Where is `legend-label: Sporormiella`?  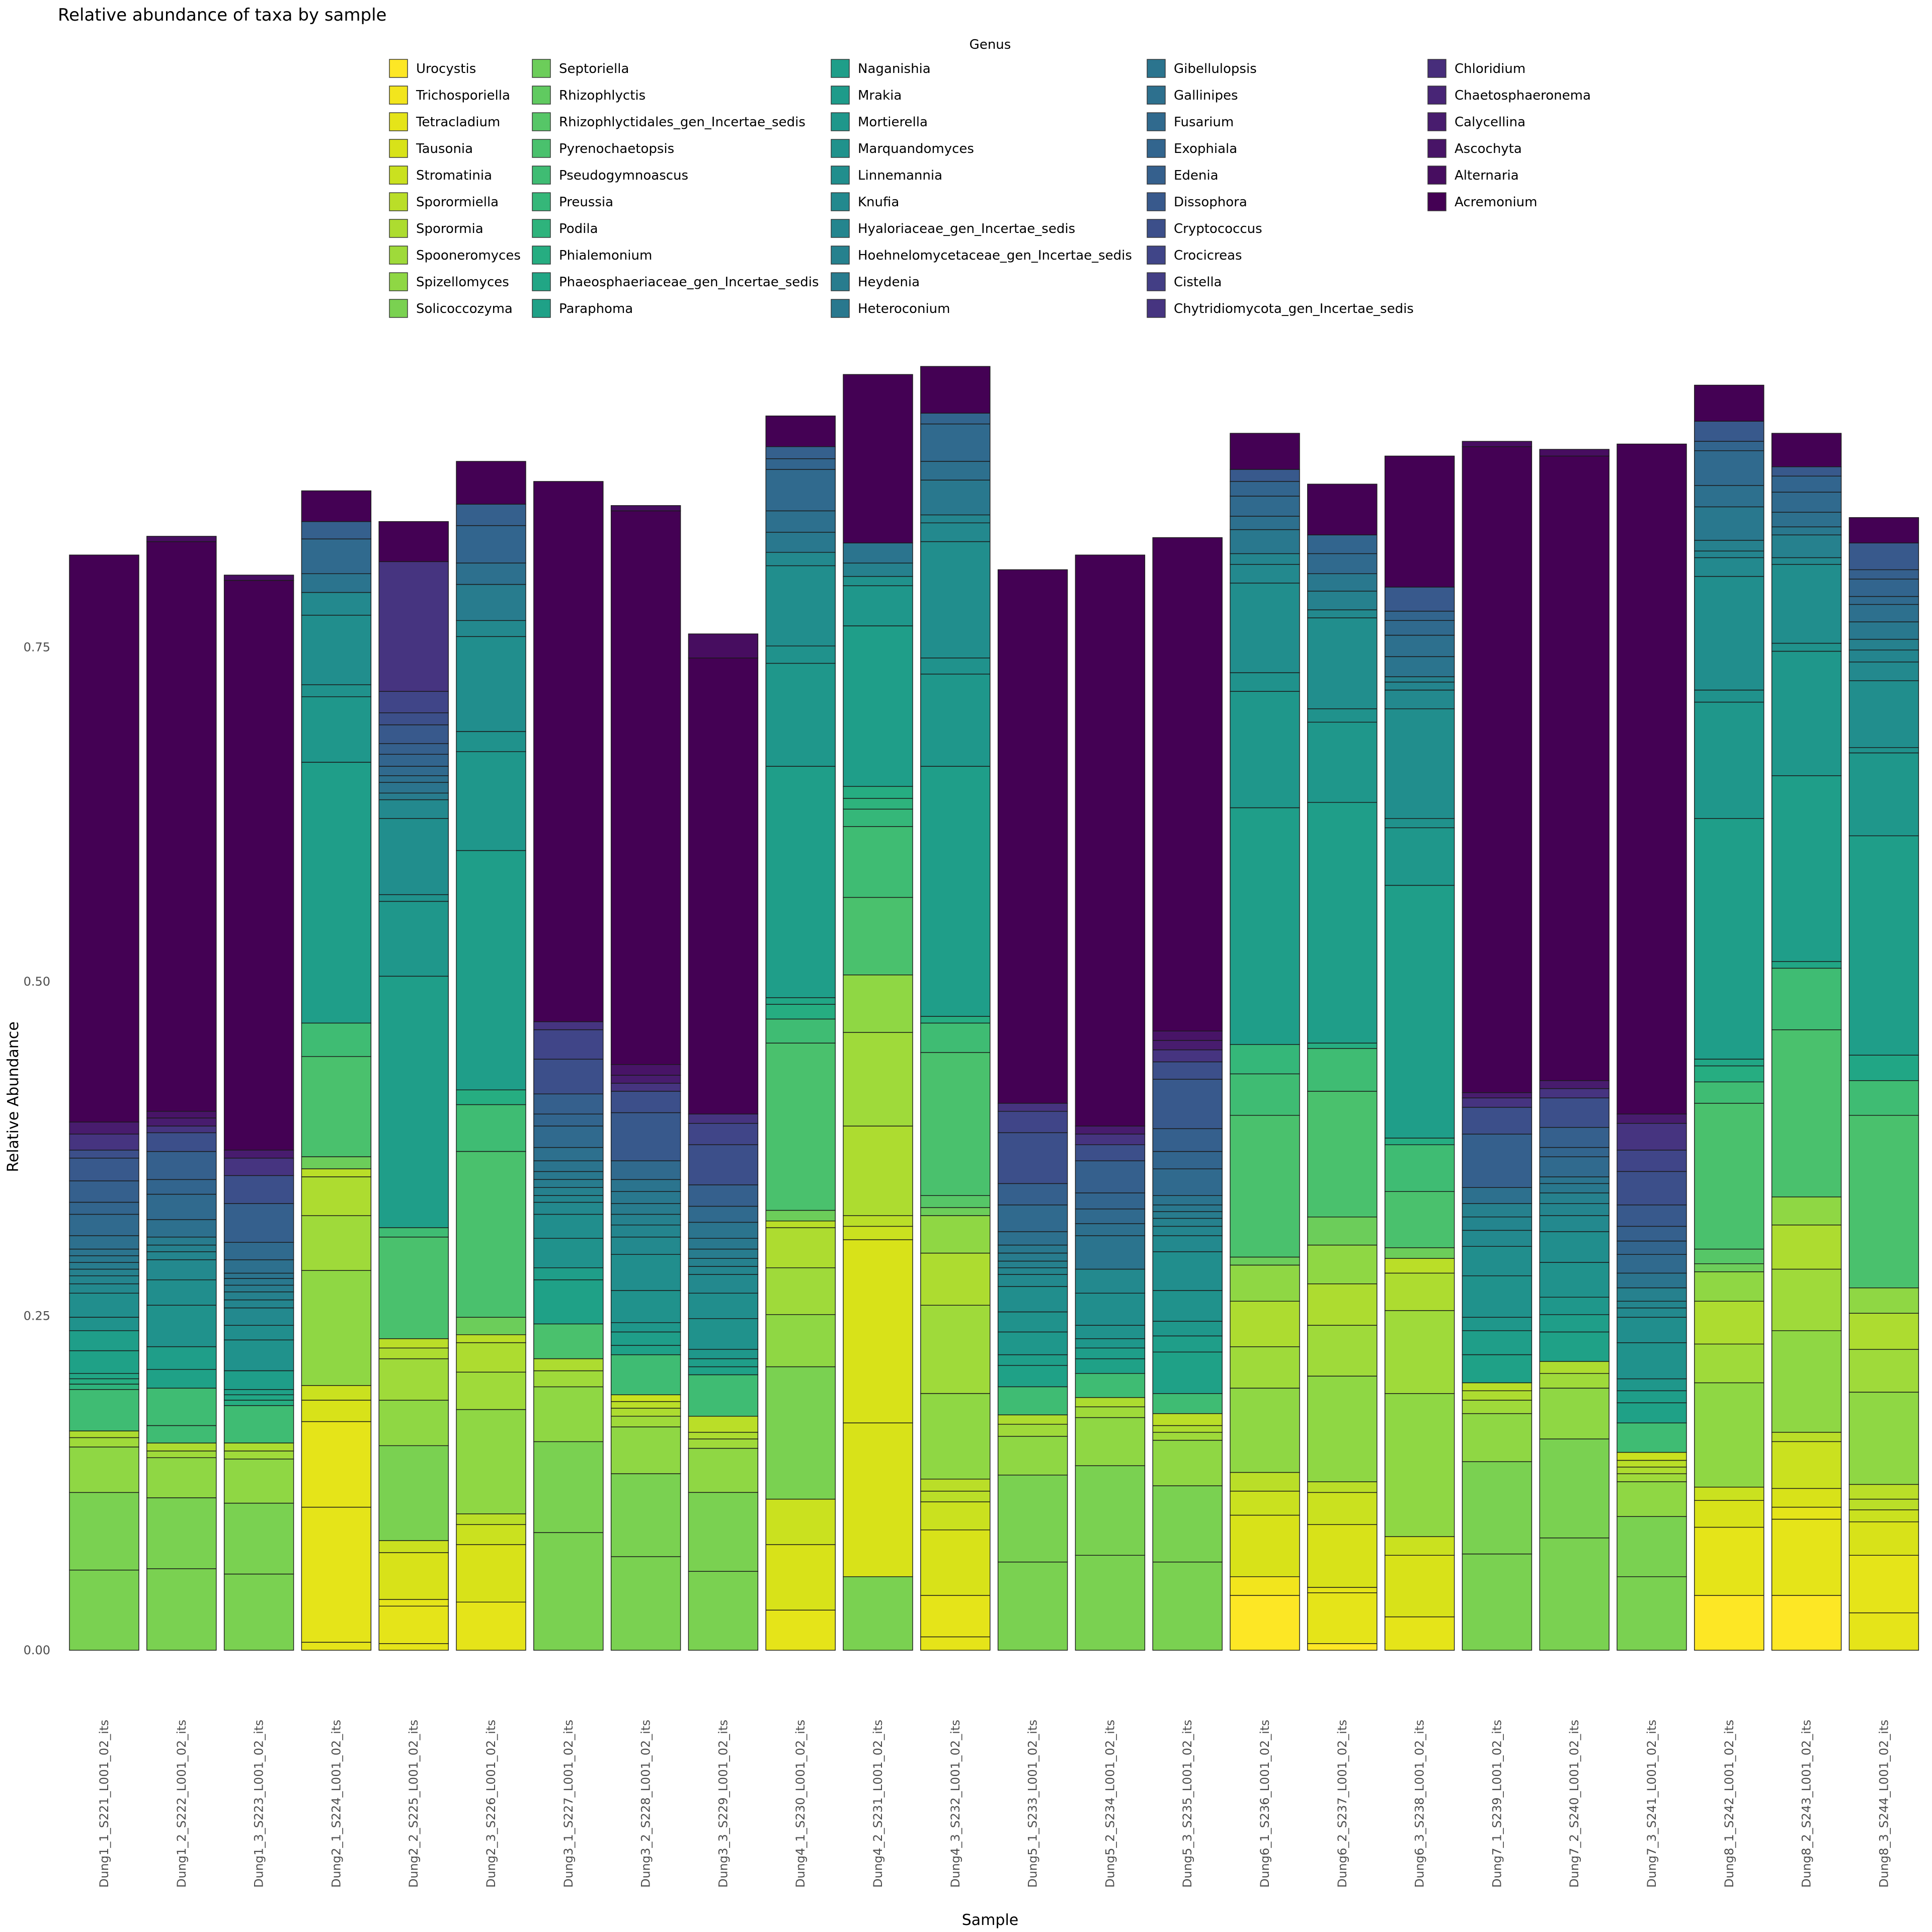
legend-label: Sporormiella is located at coordinates (457, 202).